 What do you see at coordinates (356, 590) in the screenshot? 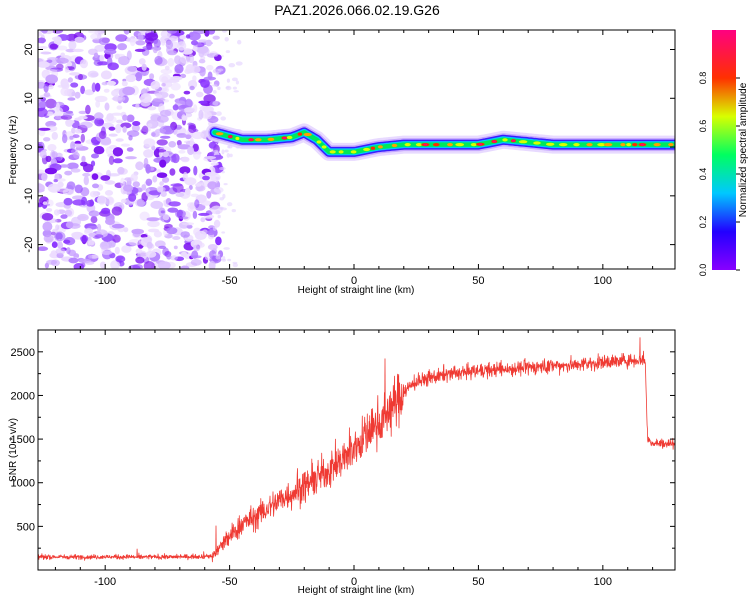
I see `snr-x-label: Height of straight line (km)` at bounding box center [356, 590].